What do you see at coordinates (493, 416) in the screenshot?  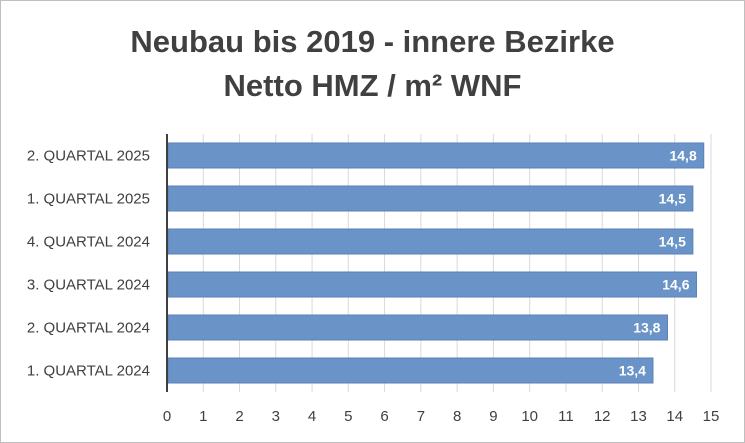 I see `x-tick-label: 9` at bounding box center [493, 416].